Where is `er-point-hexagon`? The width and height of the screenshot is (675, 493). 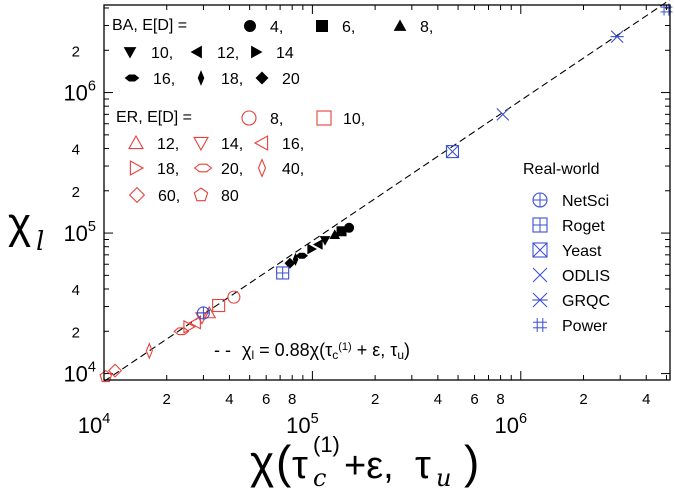
er-point-hexagon is located at coordinates (181, 331).